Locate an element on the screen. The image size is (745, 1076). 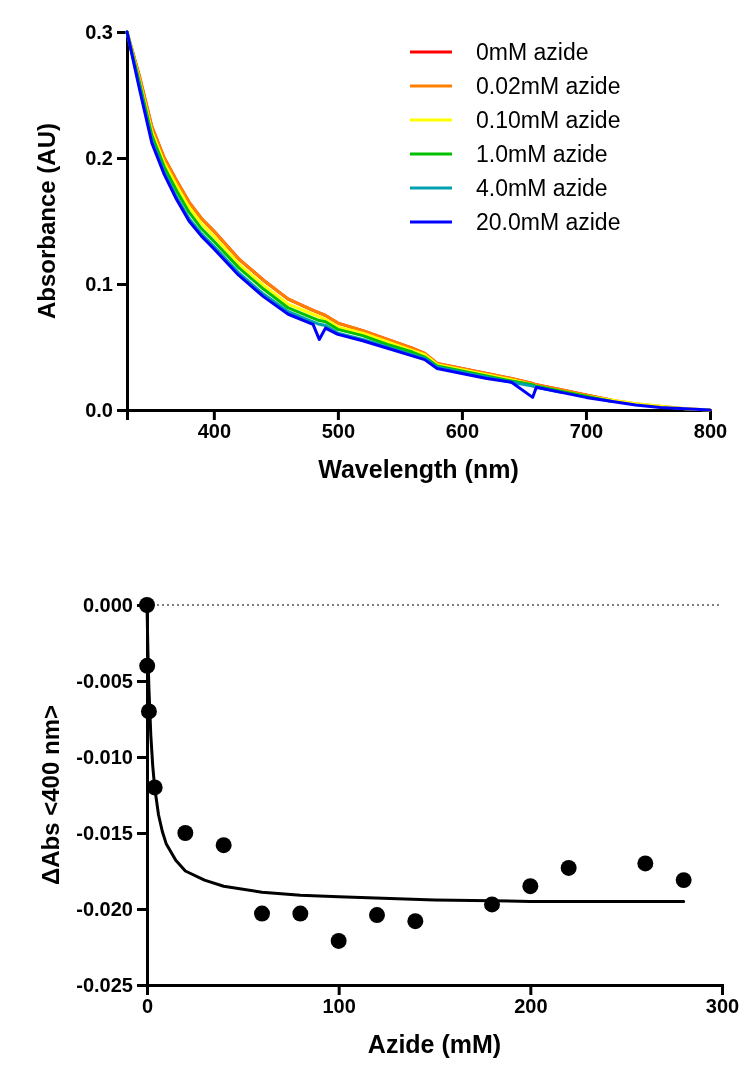
legend-label: 0.02mM azide is located at coordinates (548, 86).